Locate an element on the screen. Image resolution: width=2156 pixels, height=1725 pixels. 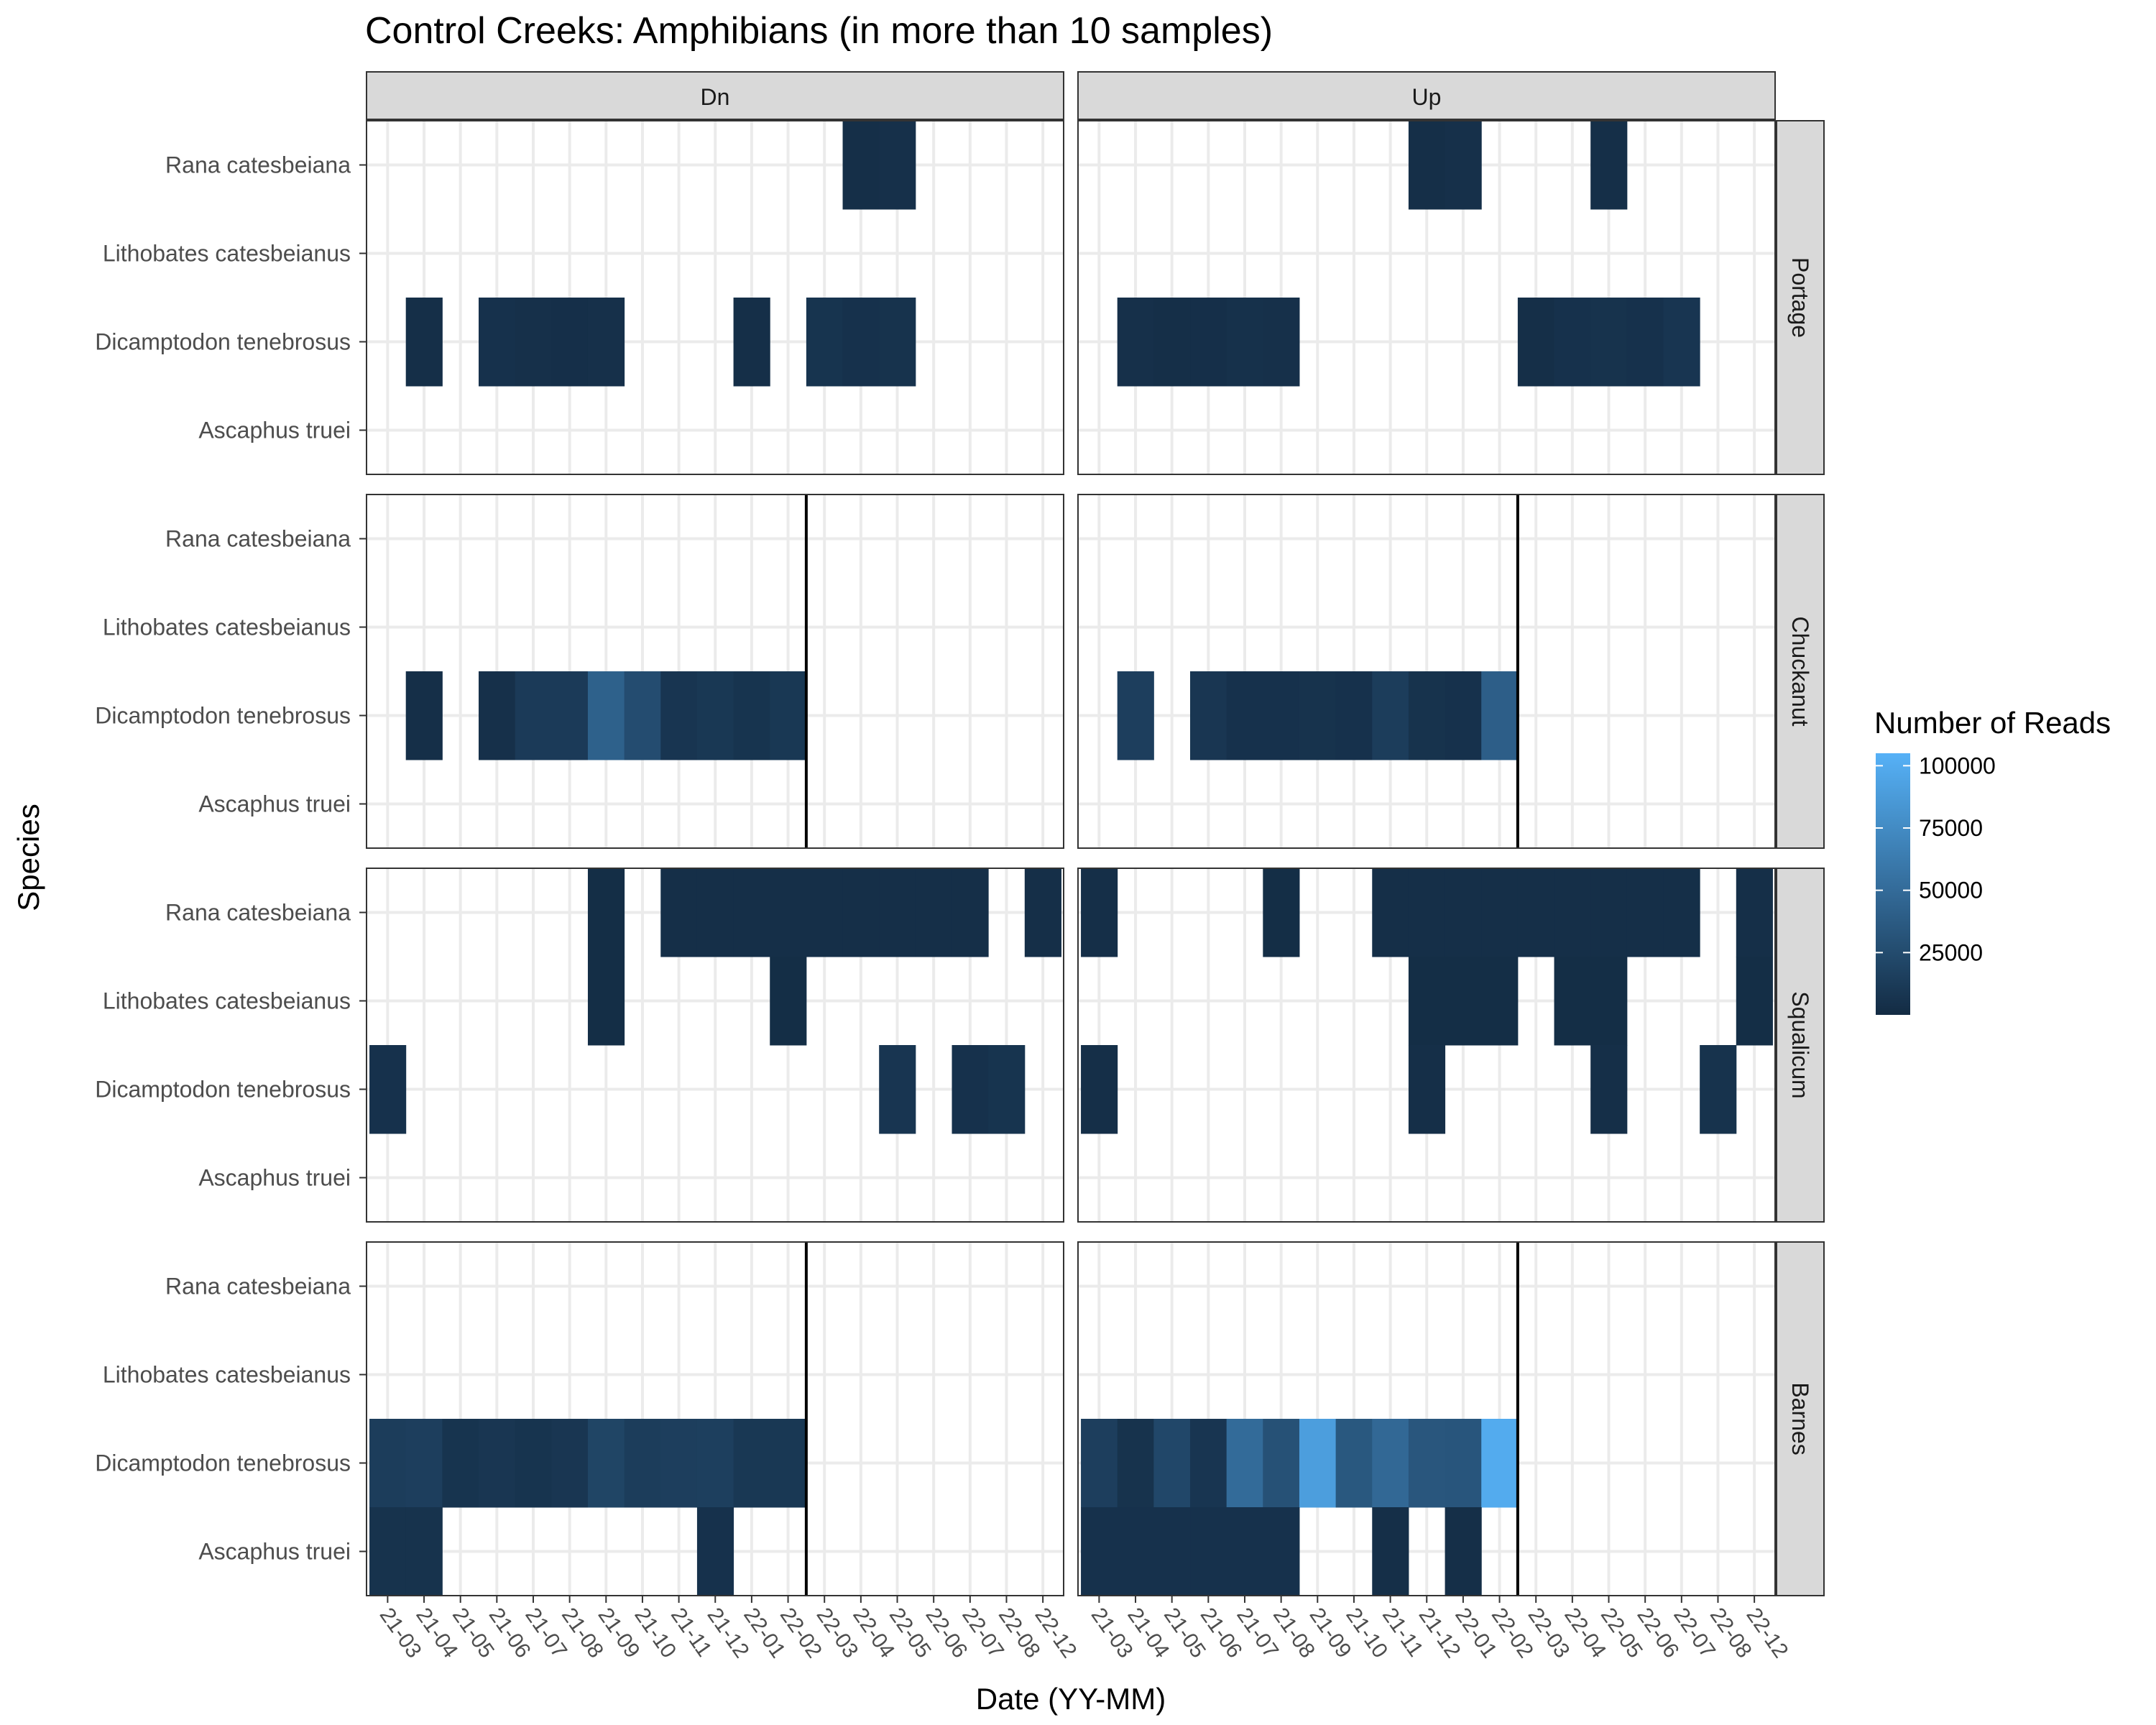
strip-label-squalicum: Squalicum is located at coordinates (1800, 1044).